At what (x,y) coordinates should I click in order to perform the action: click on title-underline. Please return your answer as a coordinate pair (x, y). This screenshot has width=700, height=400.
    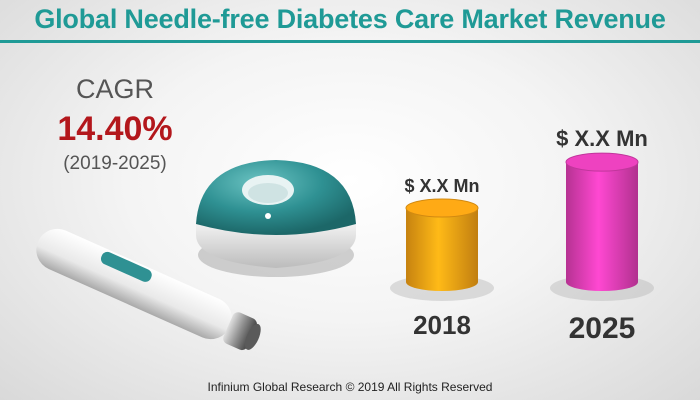
    Looking at the image, I should click on (350, 41).